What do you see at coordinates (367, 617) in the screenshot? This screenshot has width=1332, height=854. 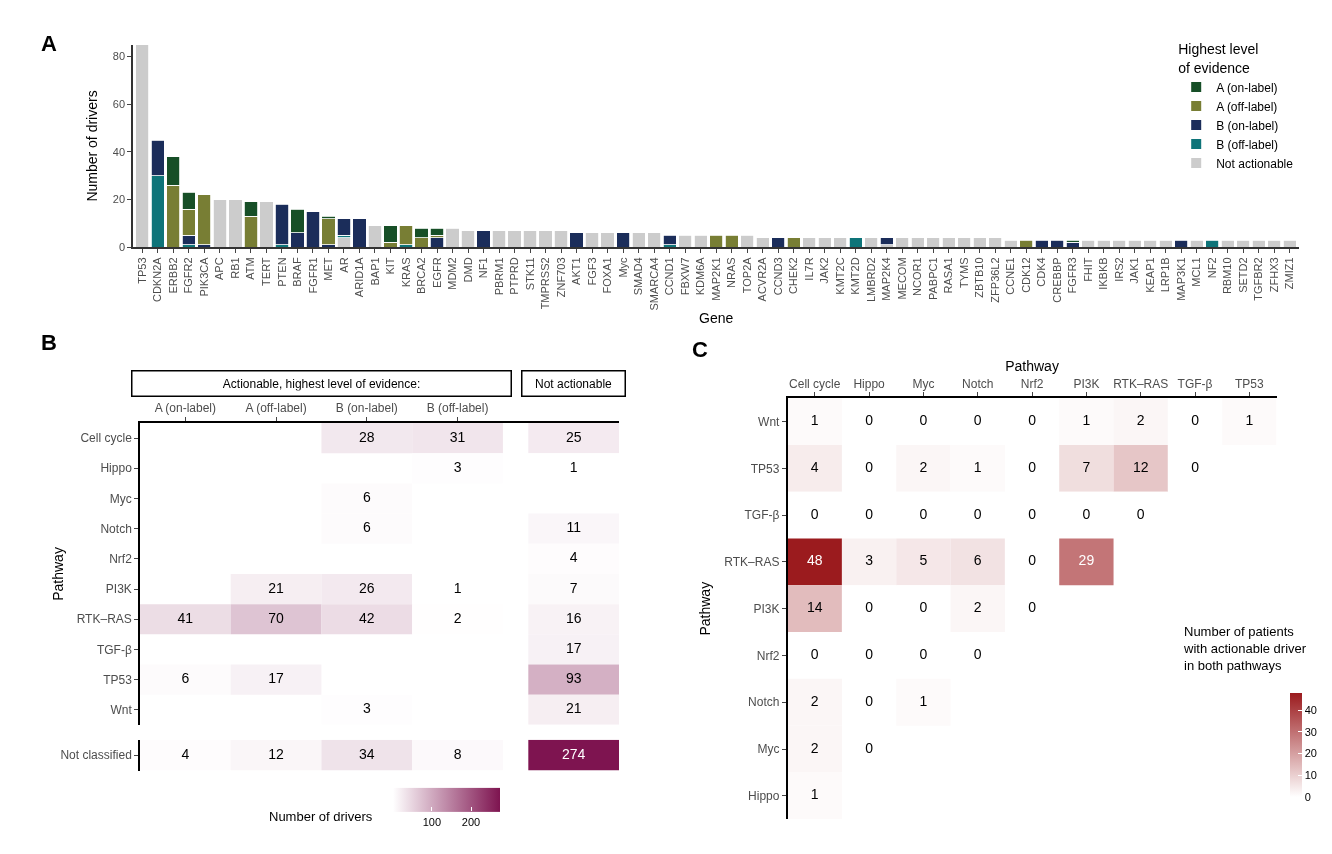 I see `data-label: 42` at bounding box center [367, 617].